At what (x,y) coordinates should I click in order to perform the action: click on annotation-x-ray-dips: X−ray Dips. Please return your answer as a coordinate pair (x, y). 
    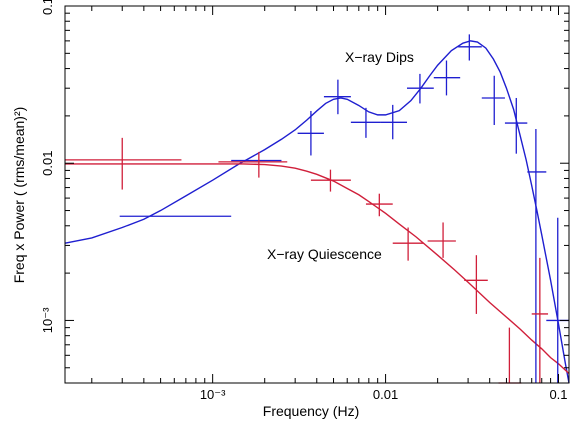
    Looking at the image, I should click on (379, 57).